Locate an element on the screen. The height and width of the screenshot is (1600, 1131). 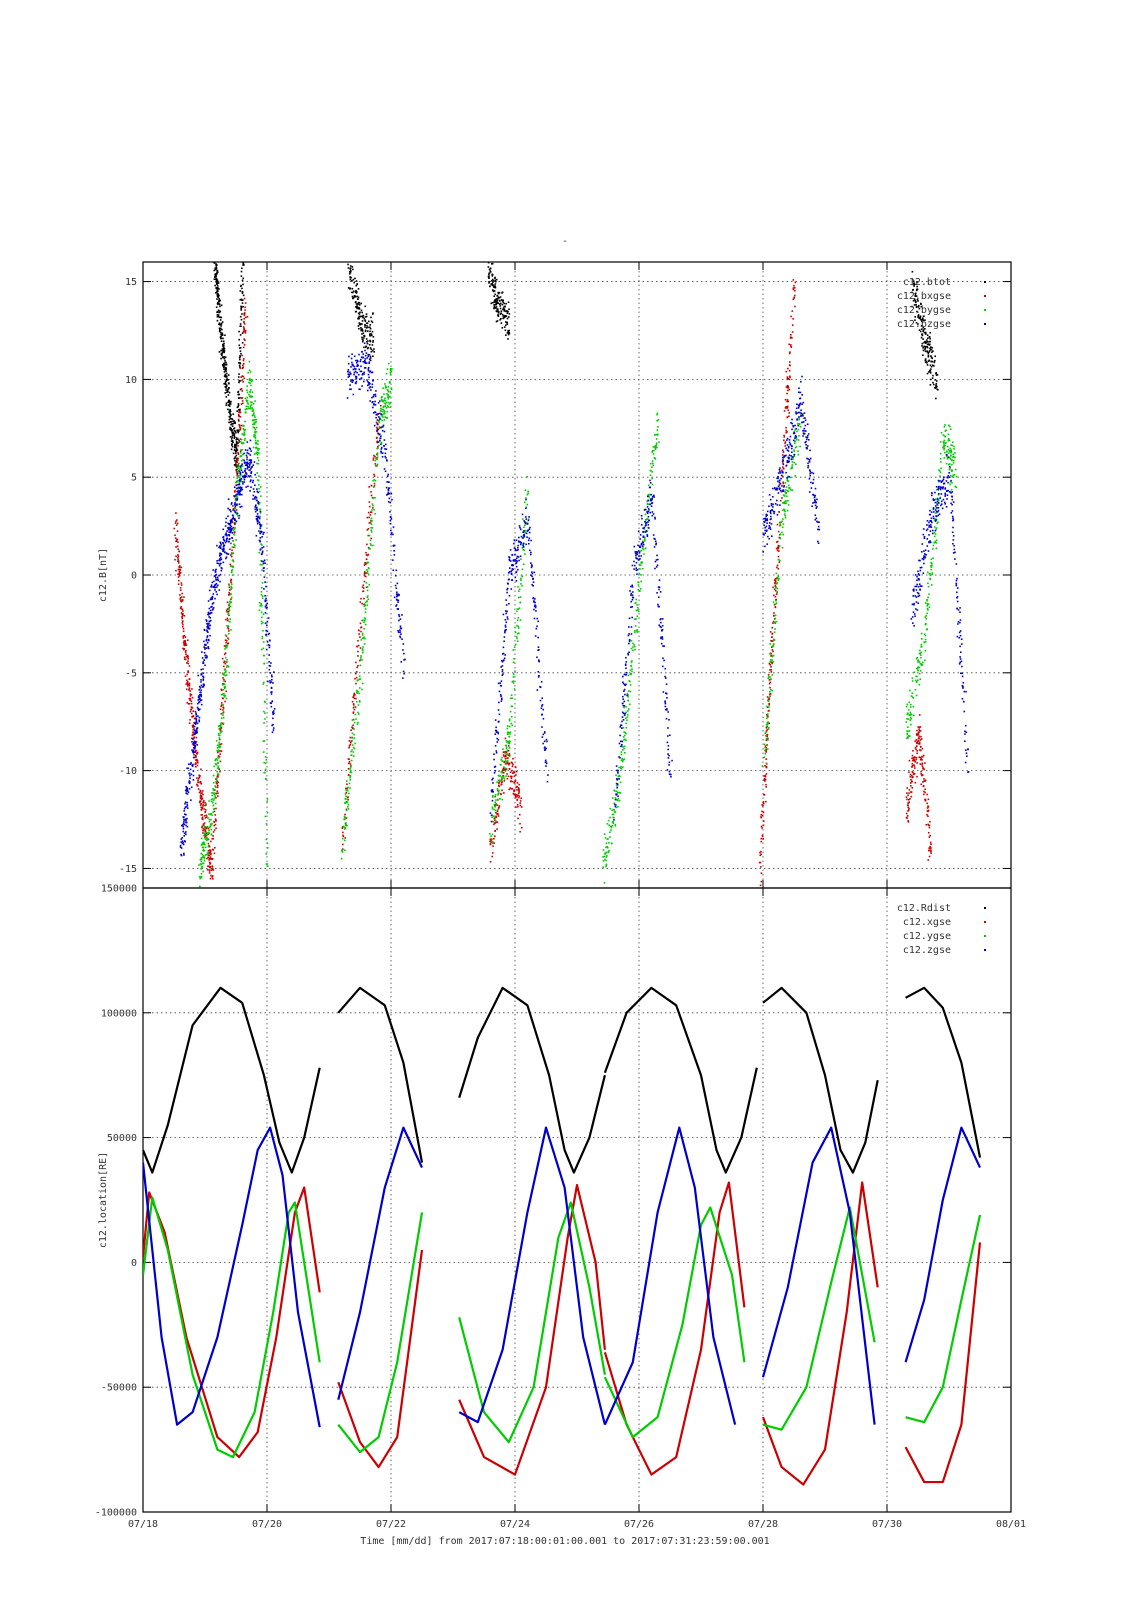
y-axis-label: c12.B[nT] is located at coordinates (103, 575).